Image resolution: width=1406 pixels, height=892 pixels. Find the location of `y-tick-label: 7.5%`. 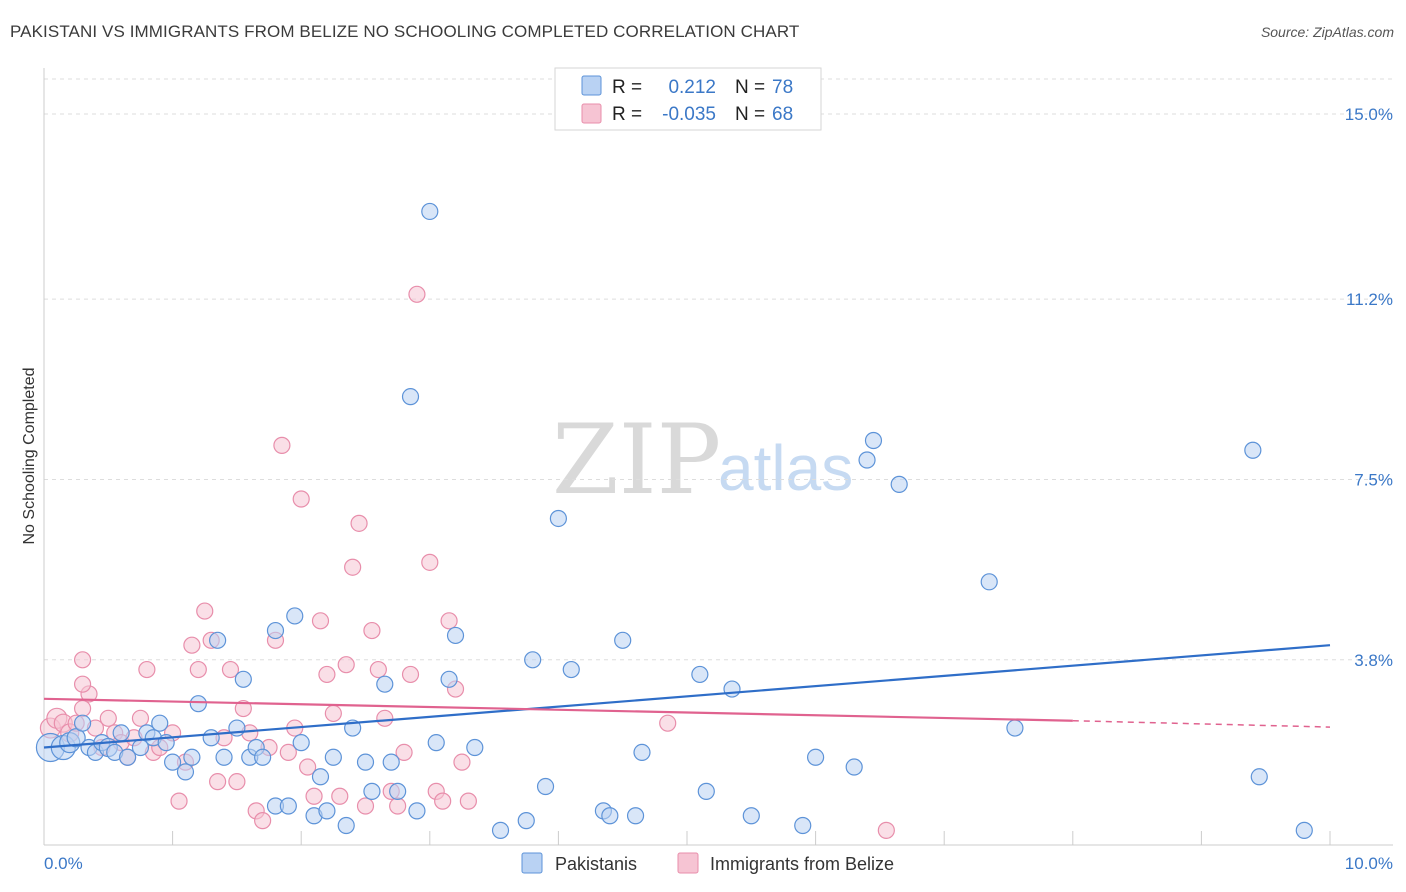

y-tick-label: 7.5% is located at coordinates (1373, 479).